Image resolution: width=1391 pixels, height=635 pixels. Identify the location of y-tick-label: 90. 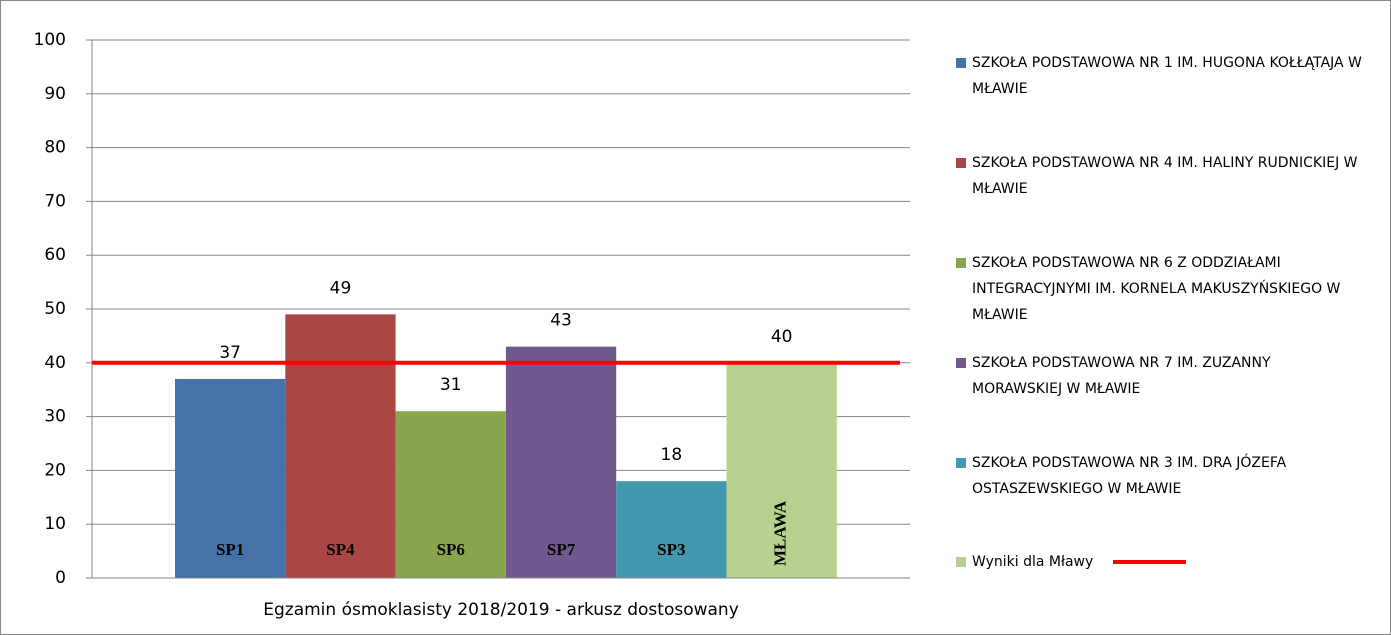
(55, 94).